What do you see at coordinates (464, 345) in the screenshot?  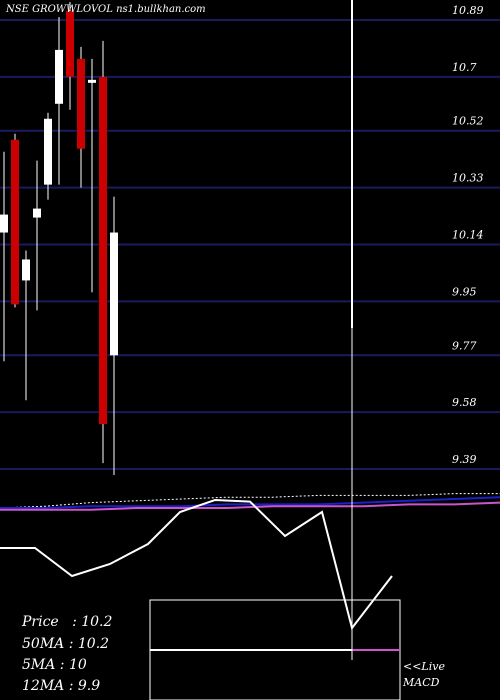 I see `y-tick-label: 9.77` at bounding box center [464, 345].